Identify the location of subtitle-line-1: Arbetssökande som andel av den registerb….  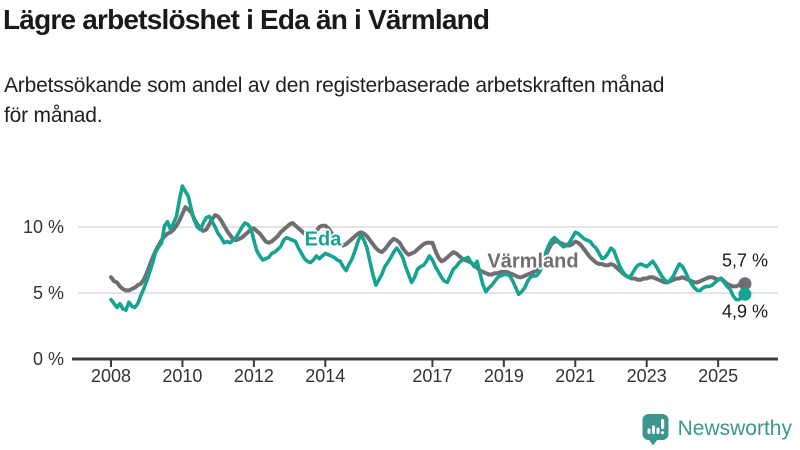
(334, 85).